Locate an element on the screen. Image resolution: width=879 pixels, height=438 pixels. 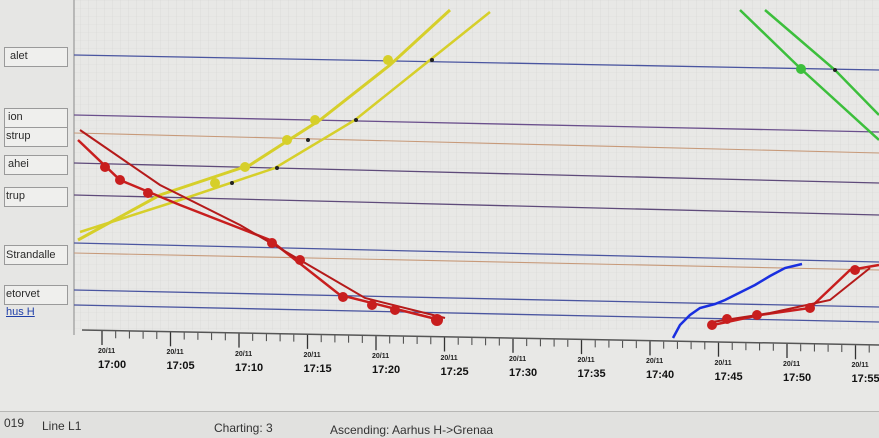
time-axis-ticks is located at coordinates (485, 345).